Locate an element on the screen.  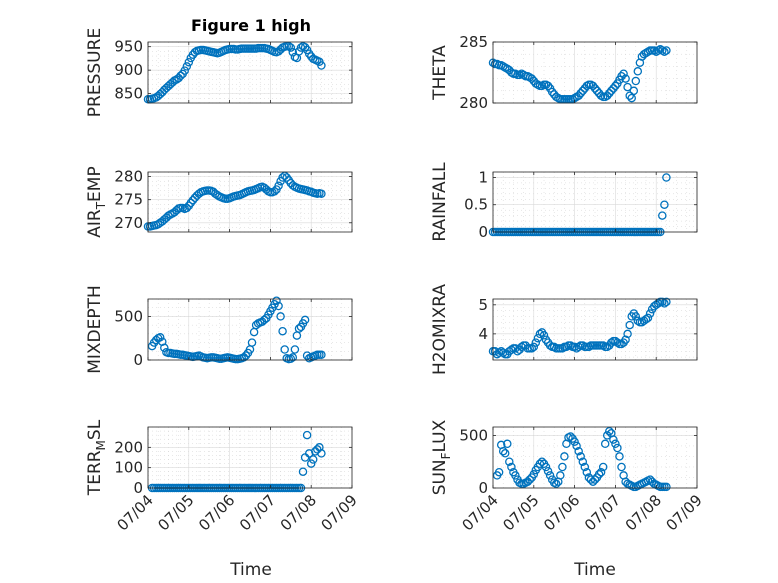
x-tick-label: 07/04 is located at coordinates (480, 512).